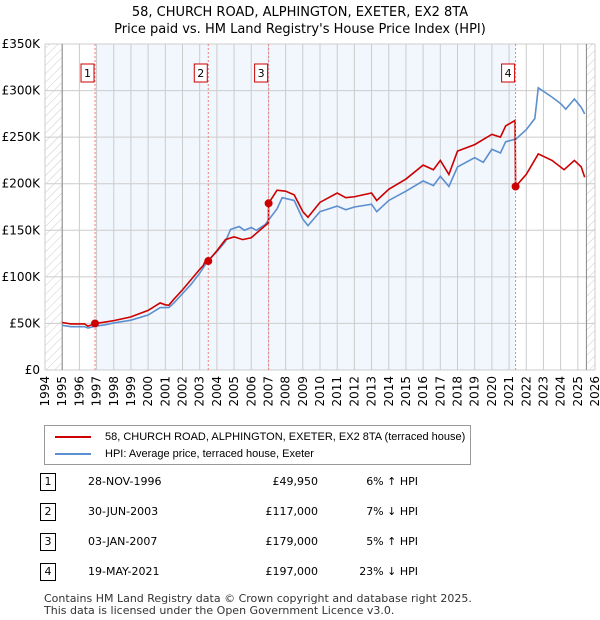  Describe the element at coordinates (292, 571) in the screenshot. I see `sale-price: £197,000` at that location.